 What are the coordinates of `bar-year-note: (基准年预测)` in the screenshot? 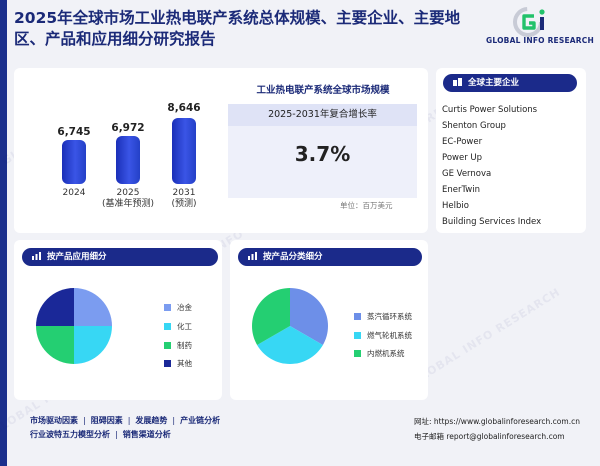 It's located at (128, 204).